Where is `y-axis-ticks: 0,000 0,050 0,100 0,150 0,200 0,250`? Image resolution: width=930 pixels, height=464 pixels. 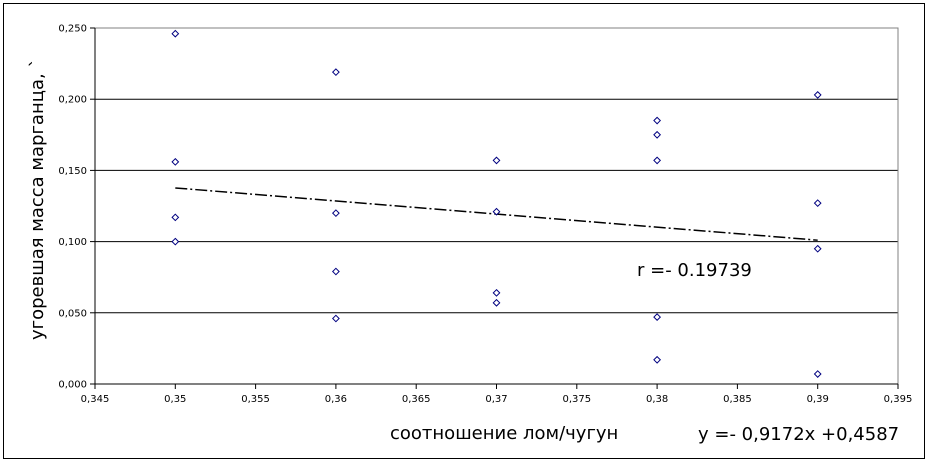
y-axis-ticks: 0,000 0,050 0,100 0,150 0,200 0,250 is located at coordinates (76, 207).